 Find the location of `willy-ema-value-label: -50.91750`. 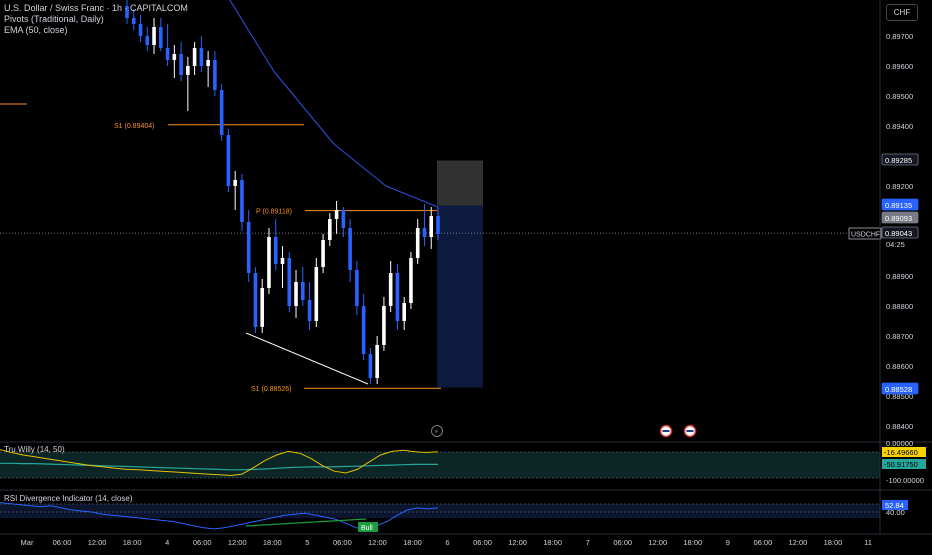

willy-ema-value-label: -50.91750 is located at coordinates (901, 464).